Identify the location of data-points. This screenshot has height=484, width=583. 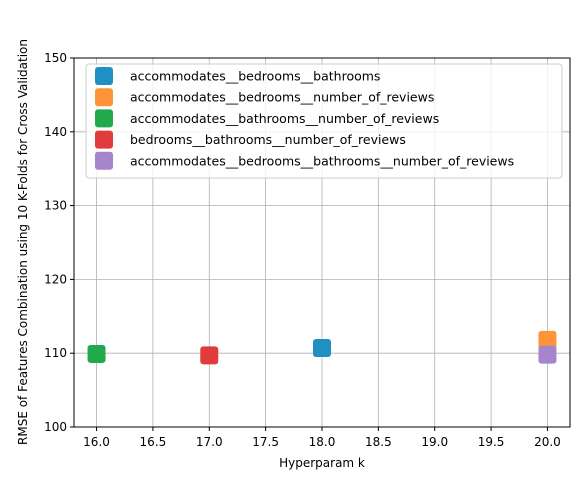
(322, 347).